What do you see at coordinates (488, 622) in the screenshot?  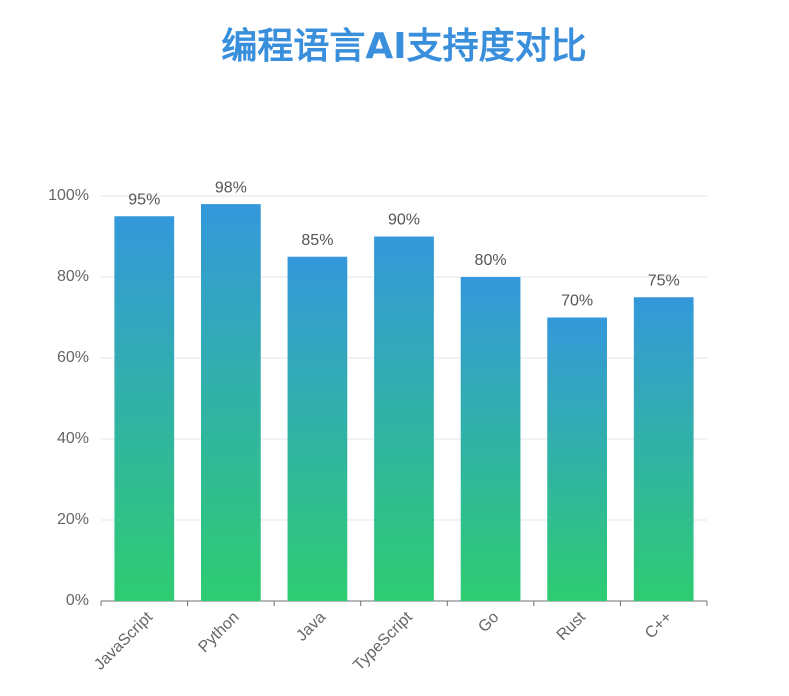 I see `x-tick-label: Go` at bounding box center [488, 622].